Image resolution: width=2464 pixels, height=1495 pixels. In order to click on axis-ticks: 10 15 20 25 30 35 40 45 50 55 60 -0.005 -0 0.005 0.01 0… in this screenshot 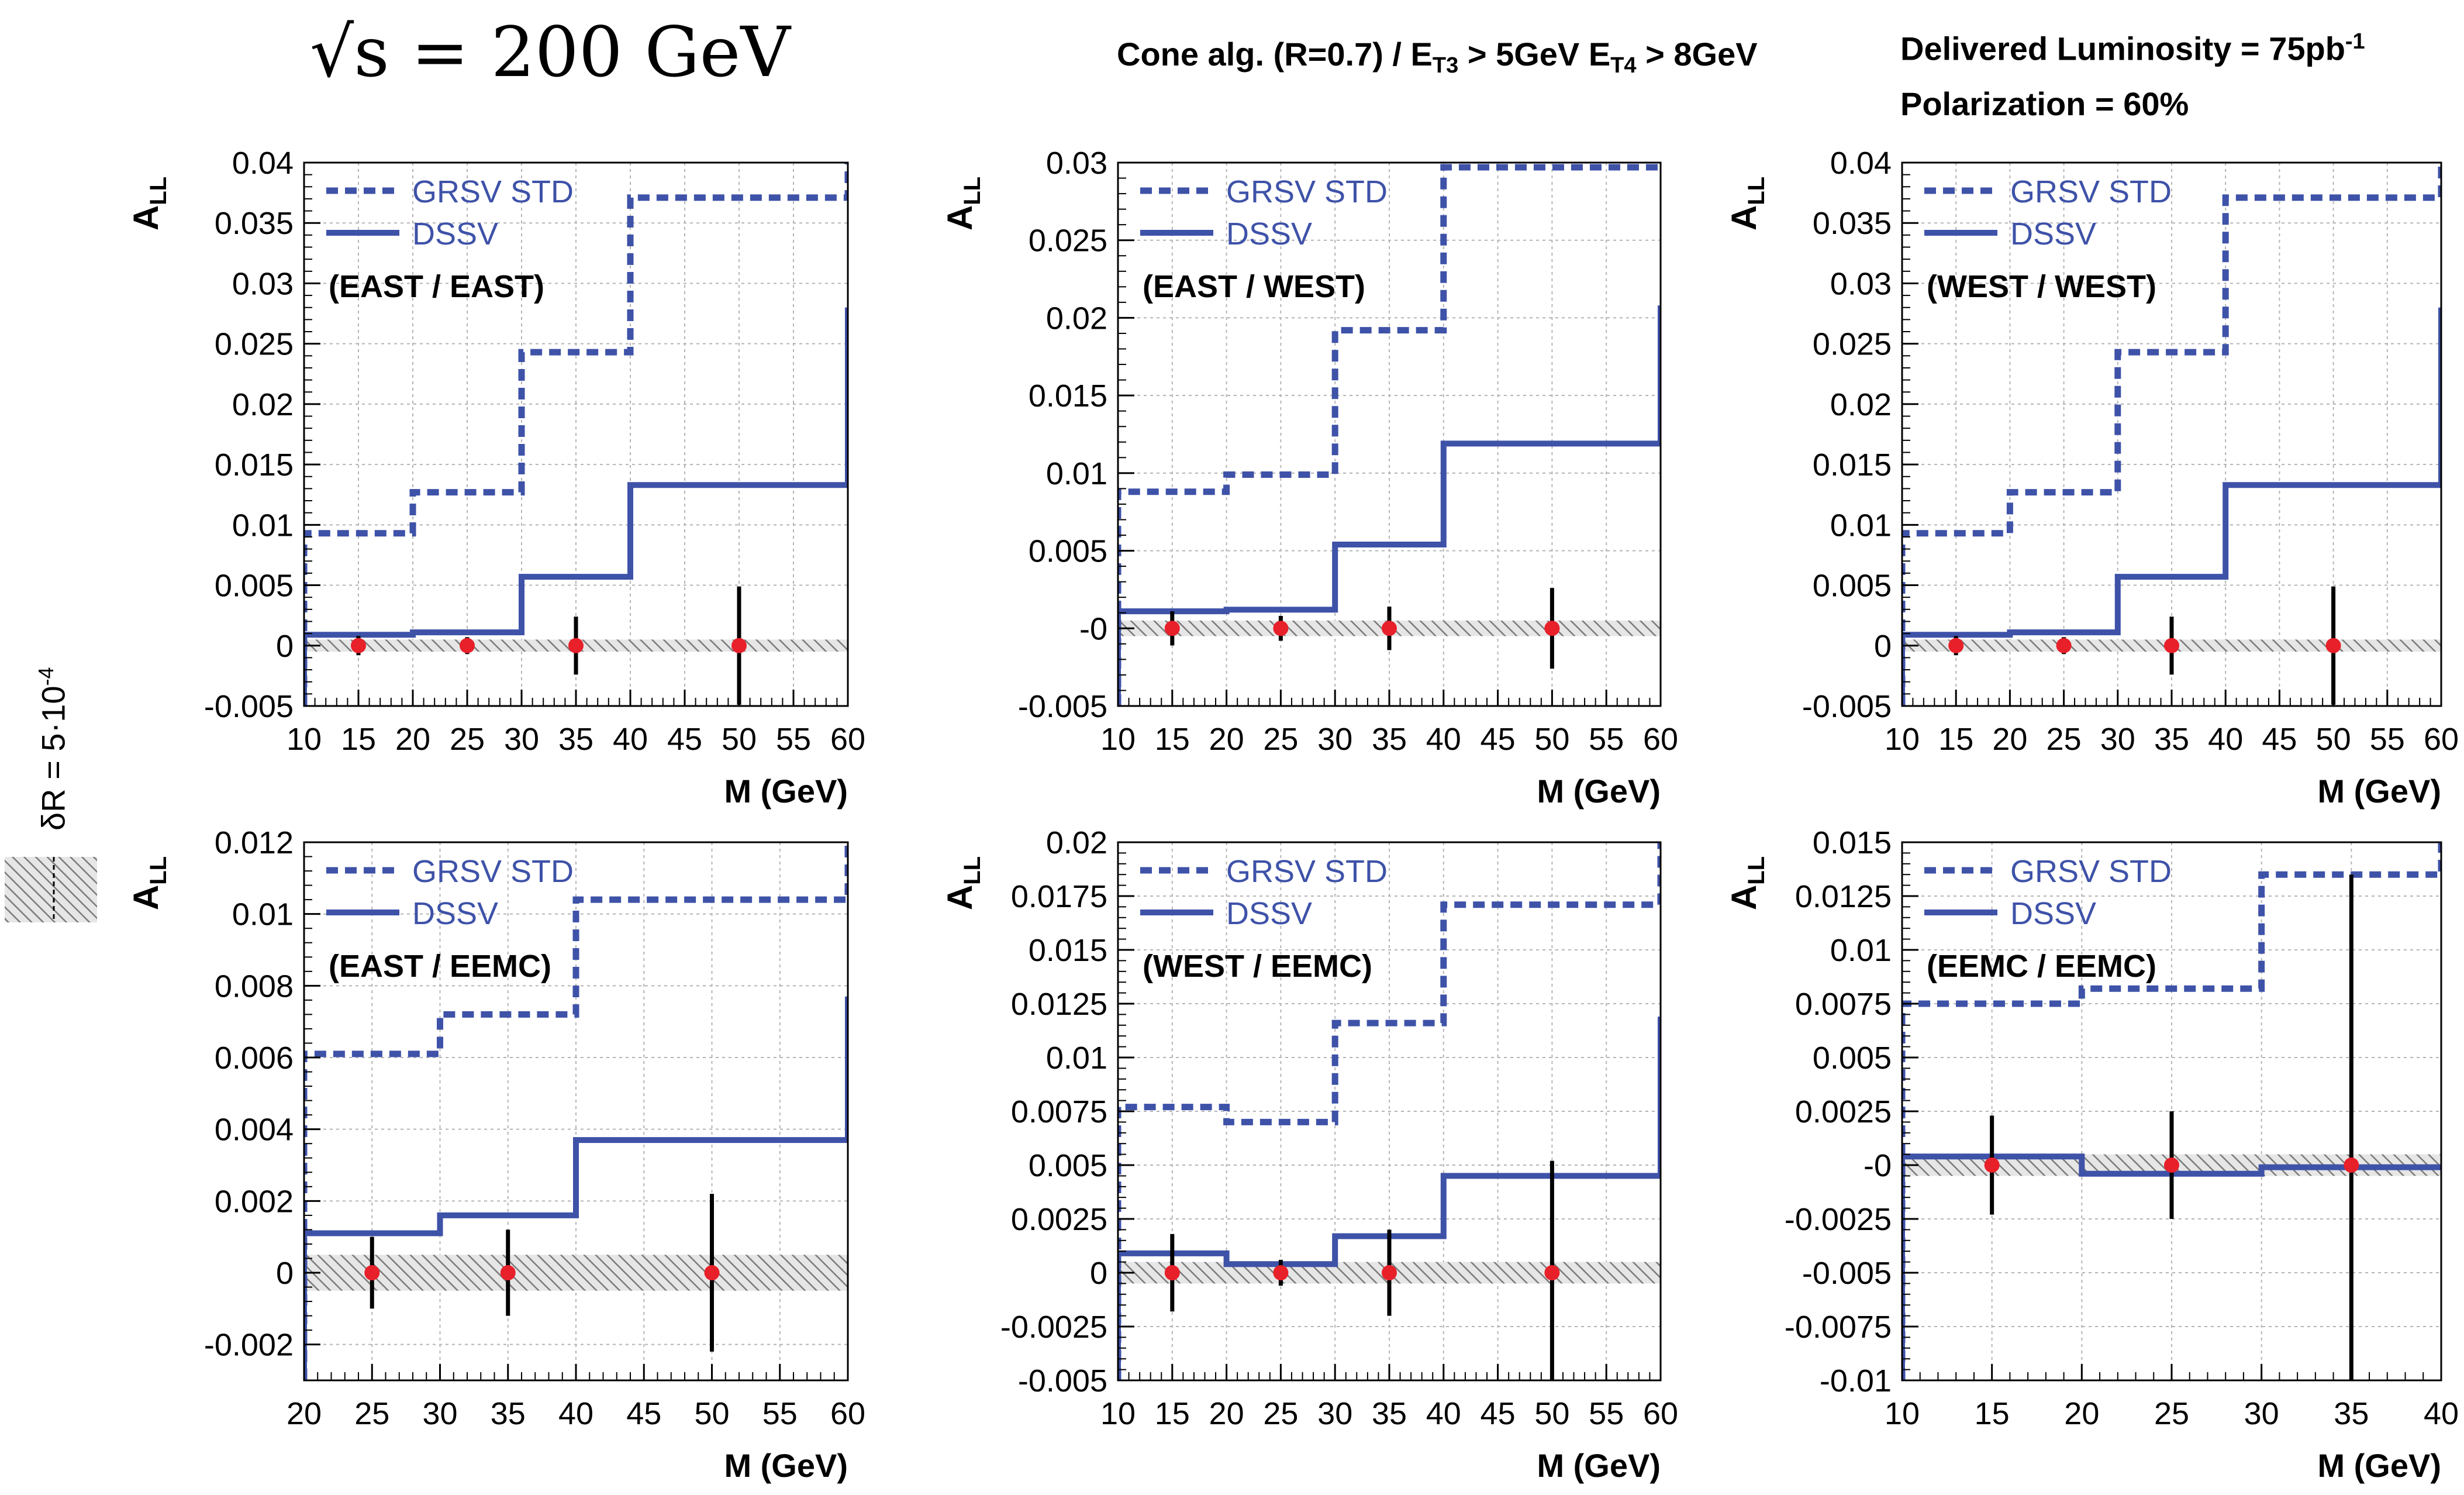, I will do `click(1348, 451)`.